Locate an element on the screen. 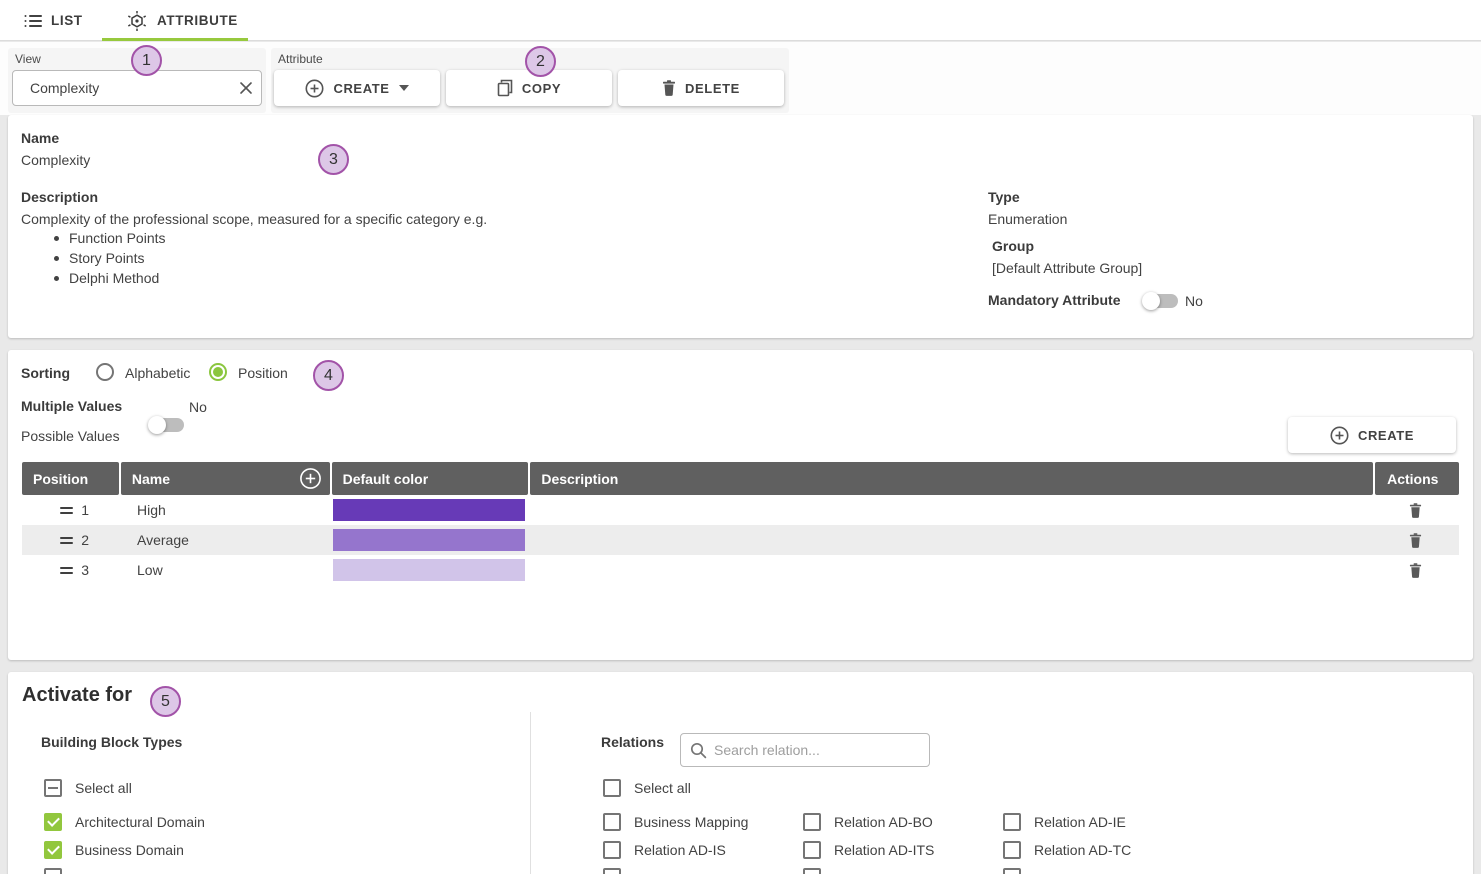  delete-attribute-button: DELETE is located at coordinates (701, 88).